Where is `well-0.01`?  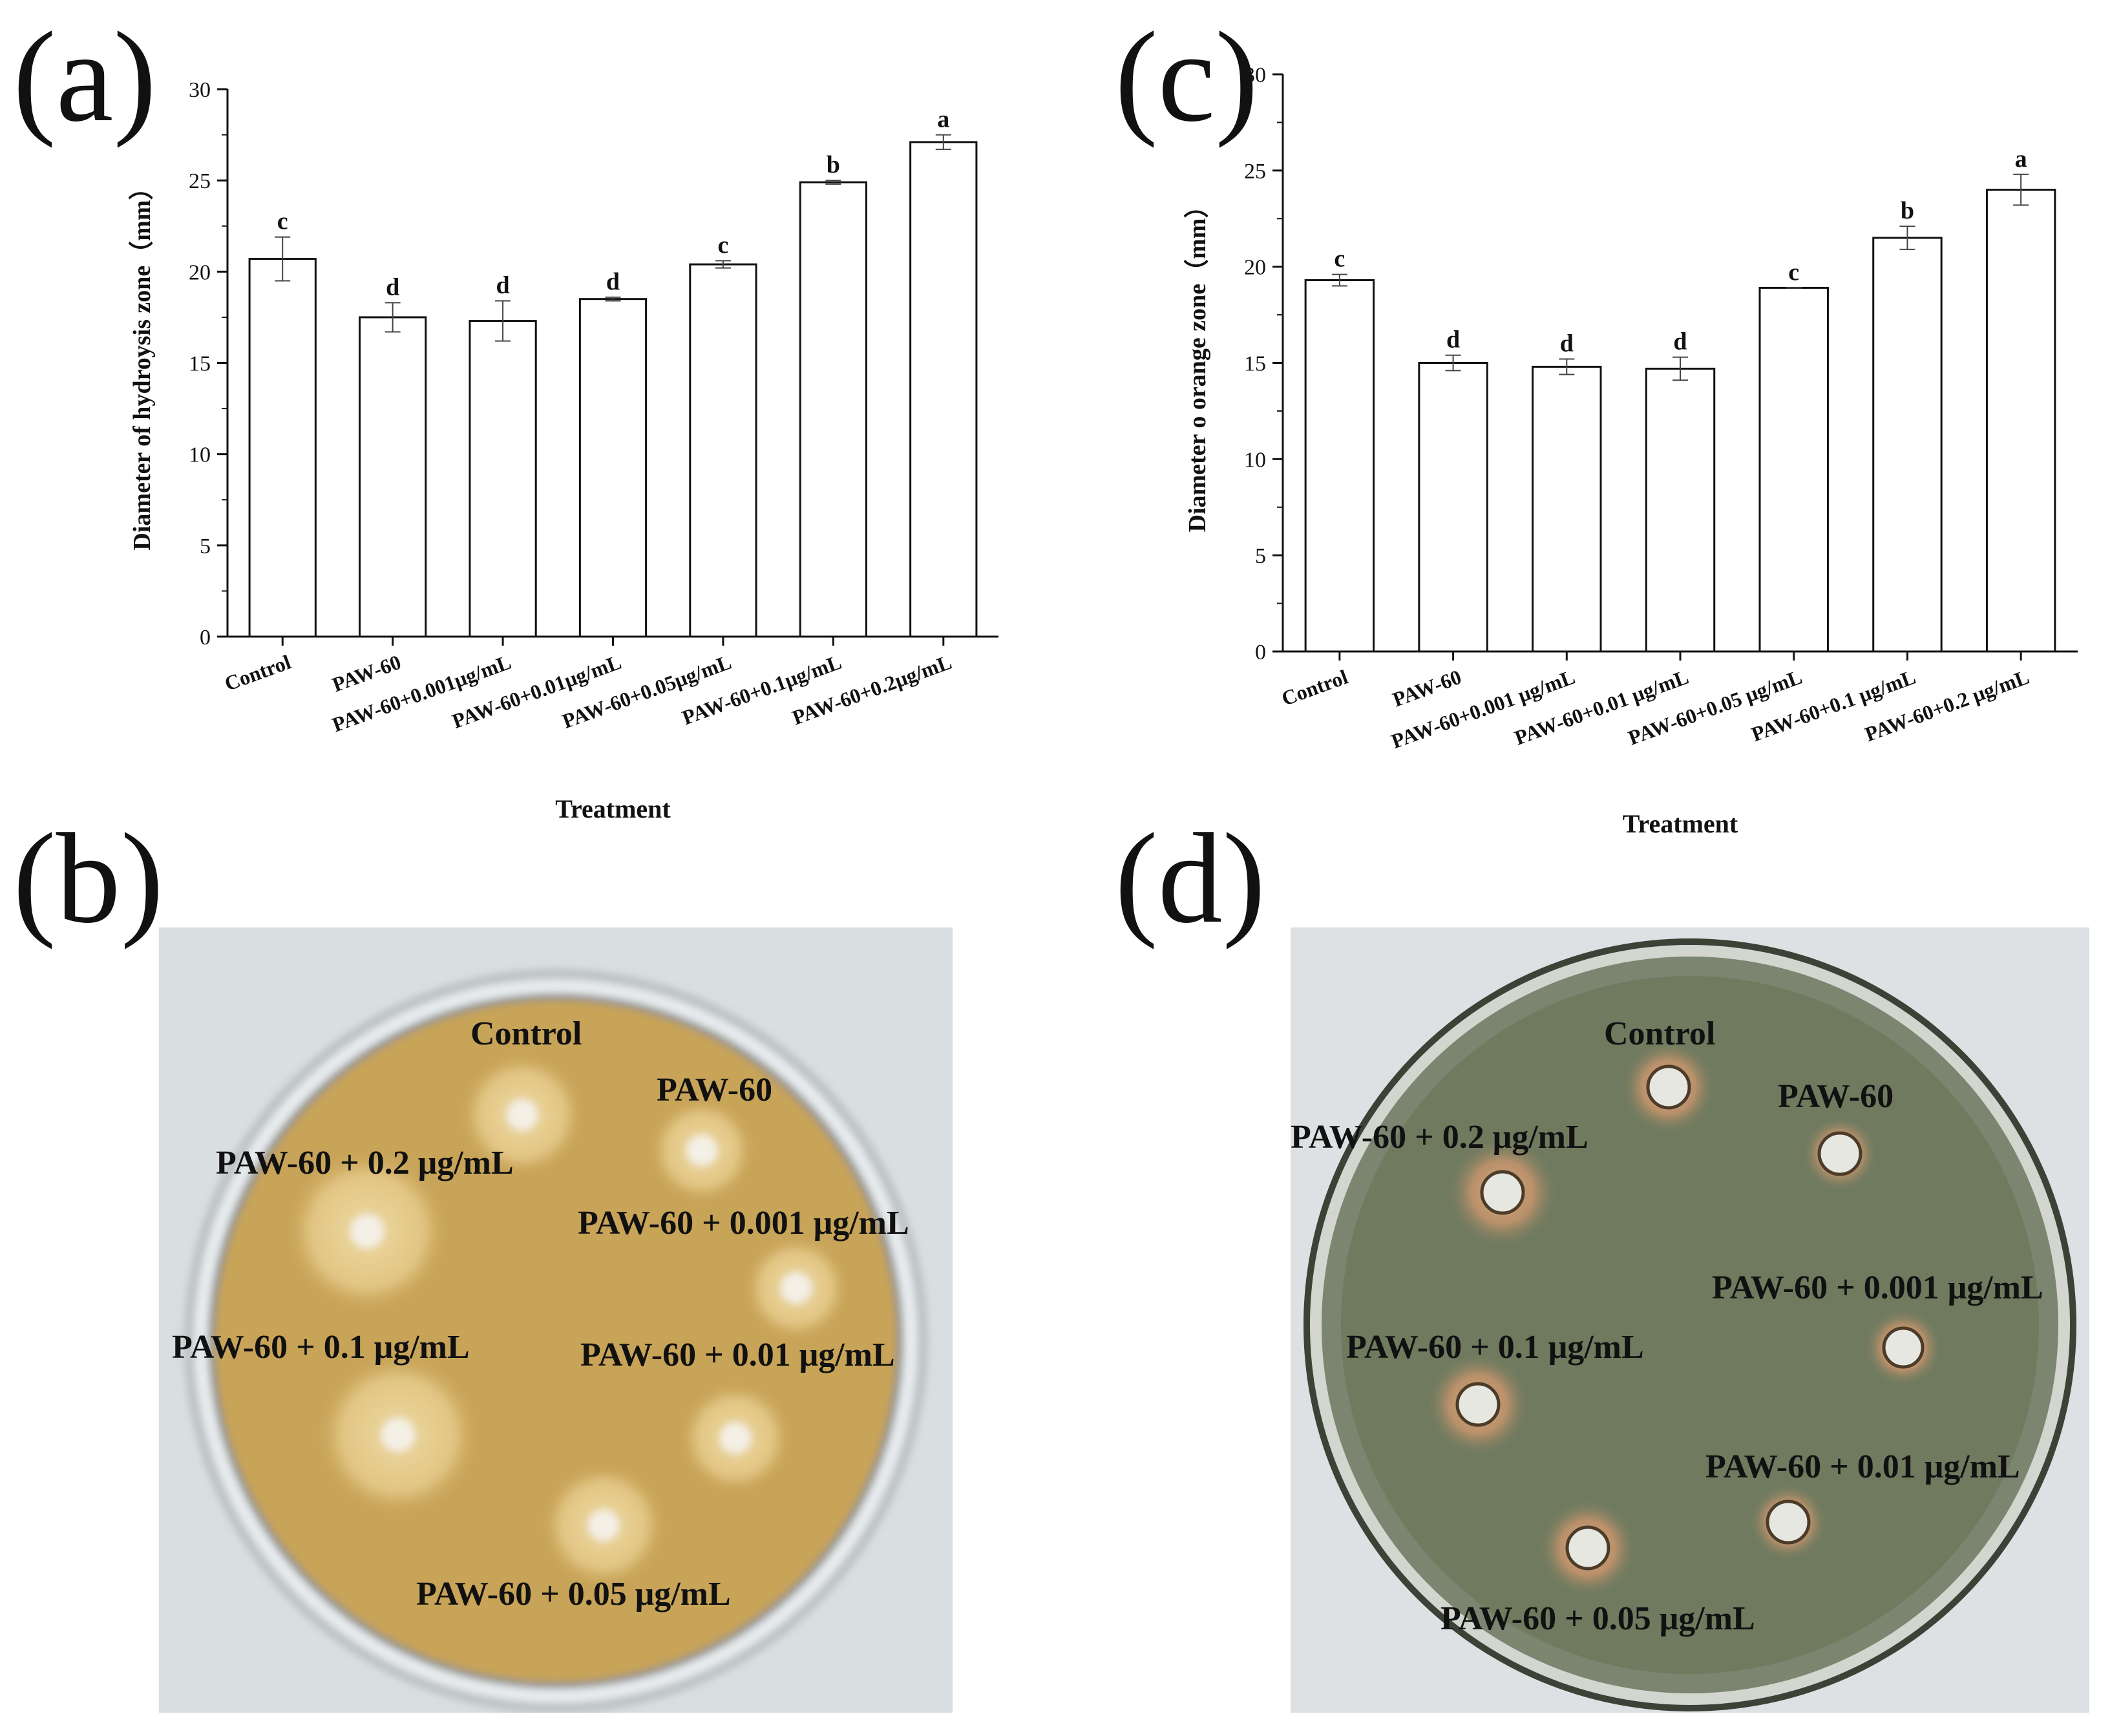
well-0.01 is located at coordinates (735, 1439).